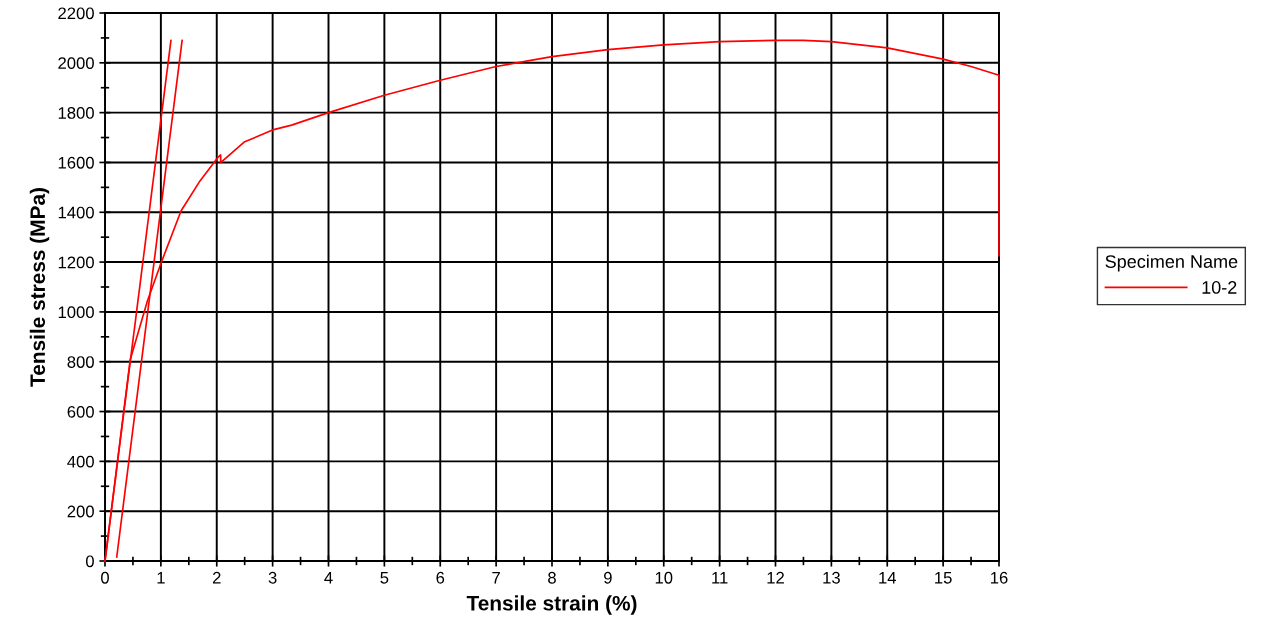 This screenshot has width=1269, height=640. Describe the element at coordinates (161, 578) in the screenshot. I see `x-tick-label: 1` at that location.